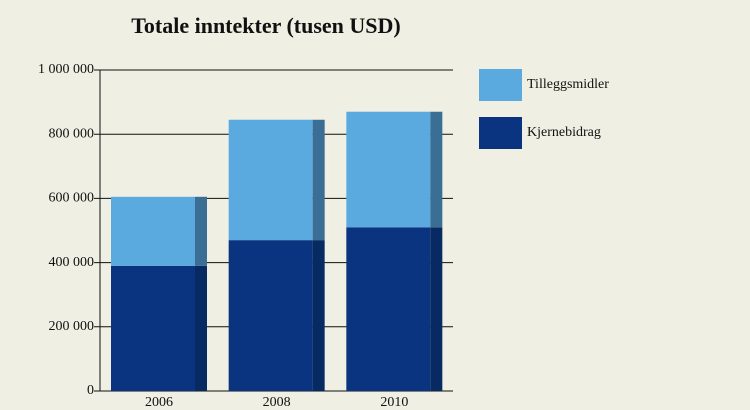 The image size is (750, 410). What do you see at coordinates (568, 84) in the screenshot?
I see `legend-label: Tilleggsmidler` at bounding box center [568, 84].